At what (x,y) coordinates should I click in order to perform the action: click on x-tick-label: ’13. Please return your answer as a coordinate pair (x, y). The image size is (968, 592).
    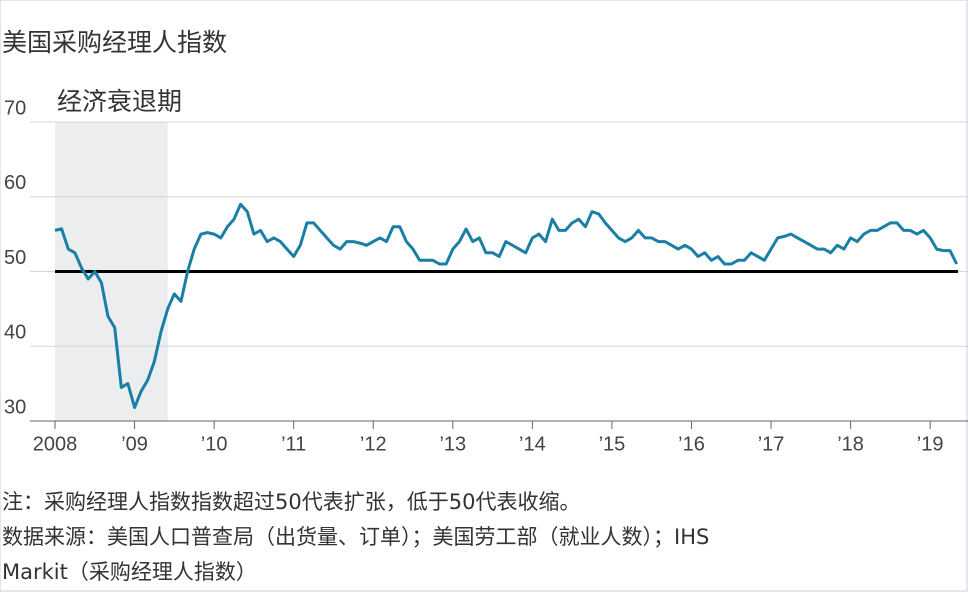
    Looking at the image, I should click on (452, 444).